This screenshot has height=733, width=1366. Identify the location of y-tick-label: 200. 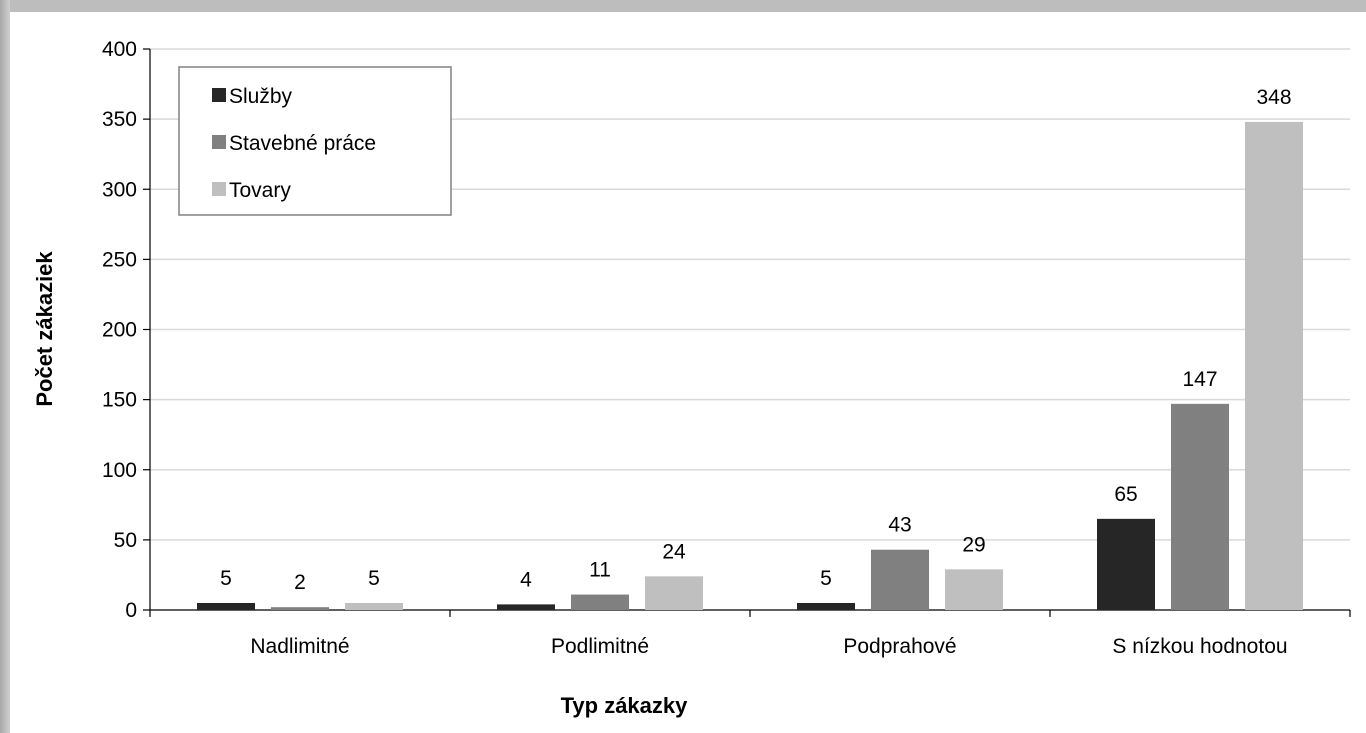
(119, 330).